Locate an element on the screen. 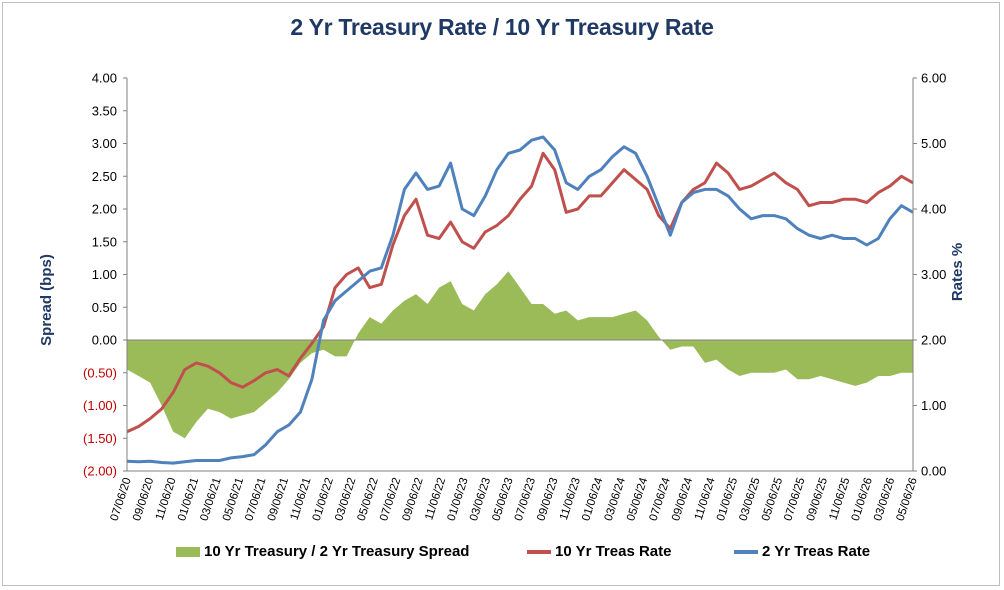 The width and height of the screenshot is (1004, 590). x-tick-label: 01/06/21 is located at coordinates (188, 499).